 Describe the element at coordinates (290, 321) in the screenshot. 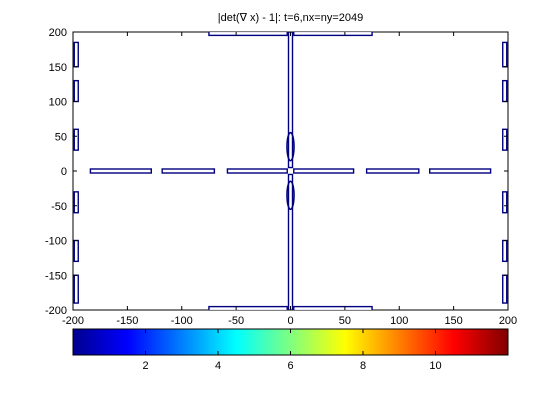

I see `x-tick-label: 0` at that location.